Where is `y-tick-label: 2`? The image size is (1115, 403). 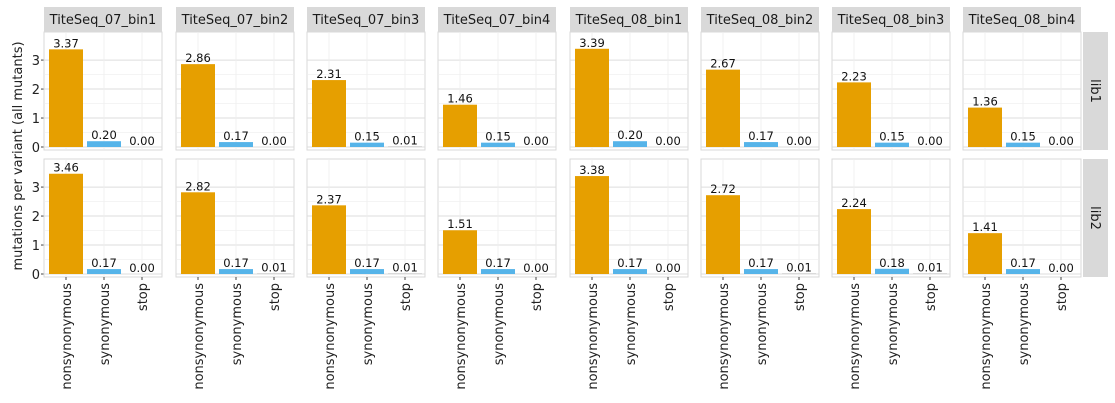
y-tick-label: 2 is located at coordinates (36, 217).